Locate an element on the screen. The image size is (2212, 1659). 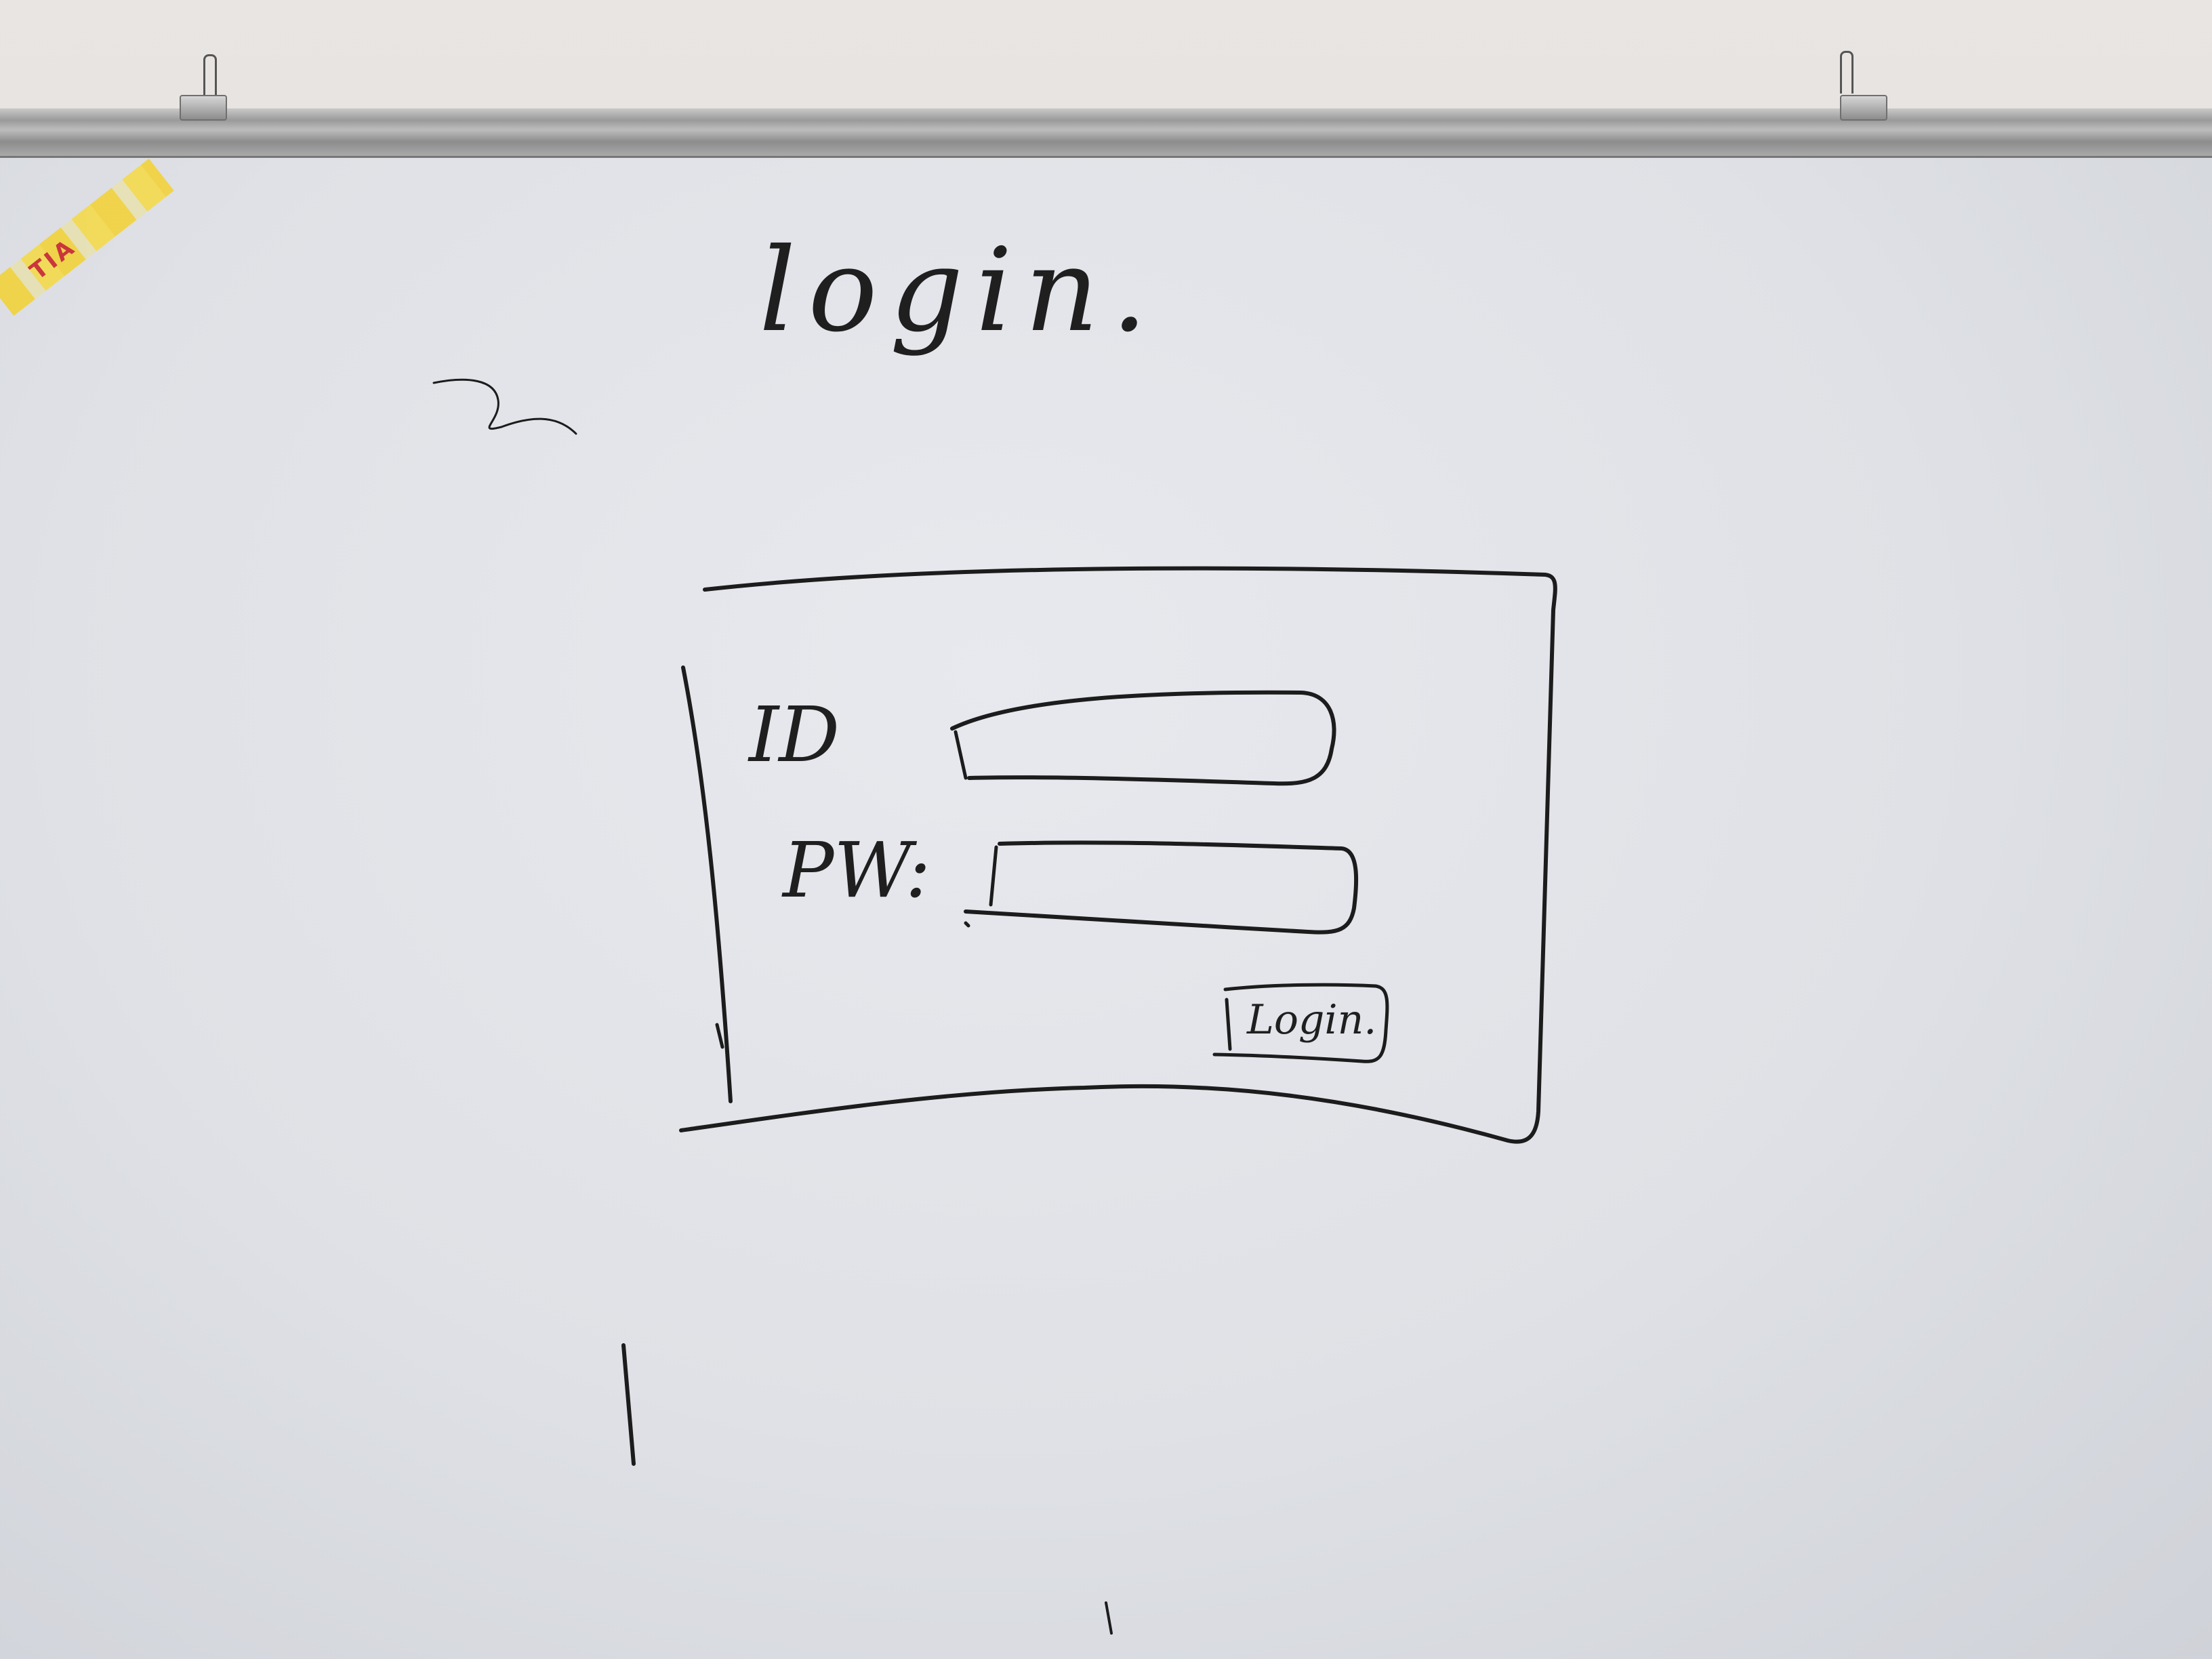
right-hanging-hook is located at coordinates (1847, 72).